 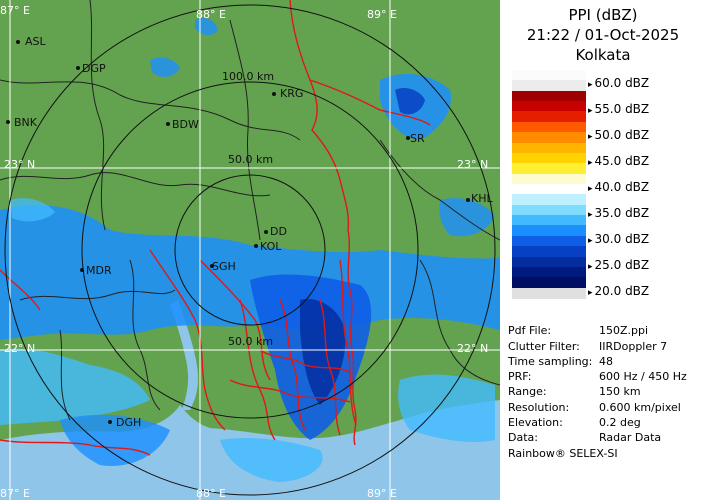 What do you see at coordinates (250, 159) in the screenshot?
I see `range-label-50km-north: 50.0 km` at bounding box center [250, 159].